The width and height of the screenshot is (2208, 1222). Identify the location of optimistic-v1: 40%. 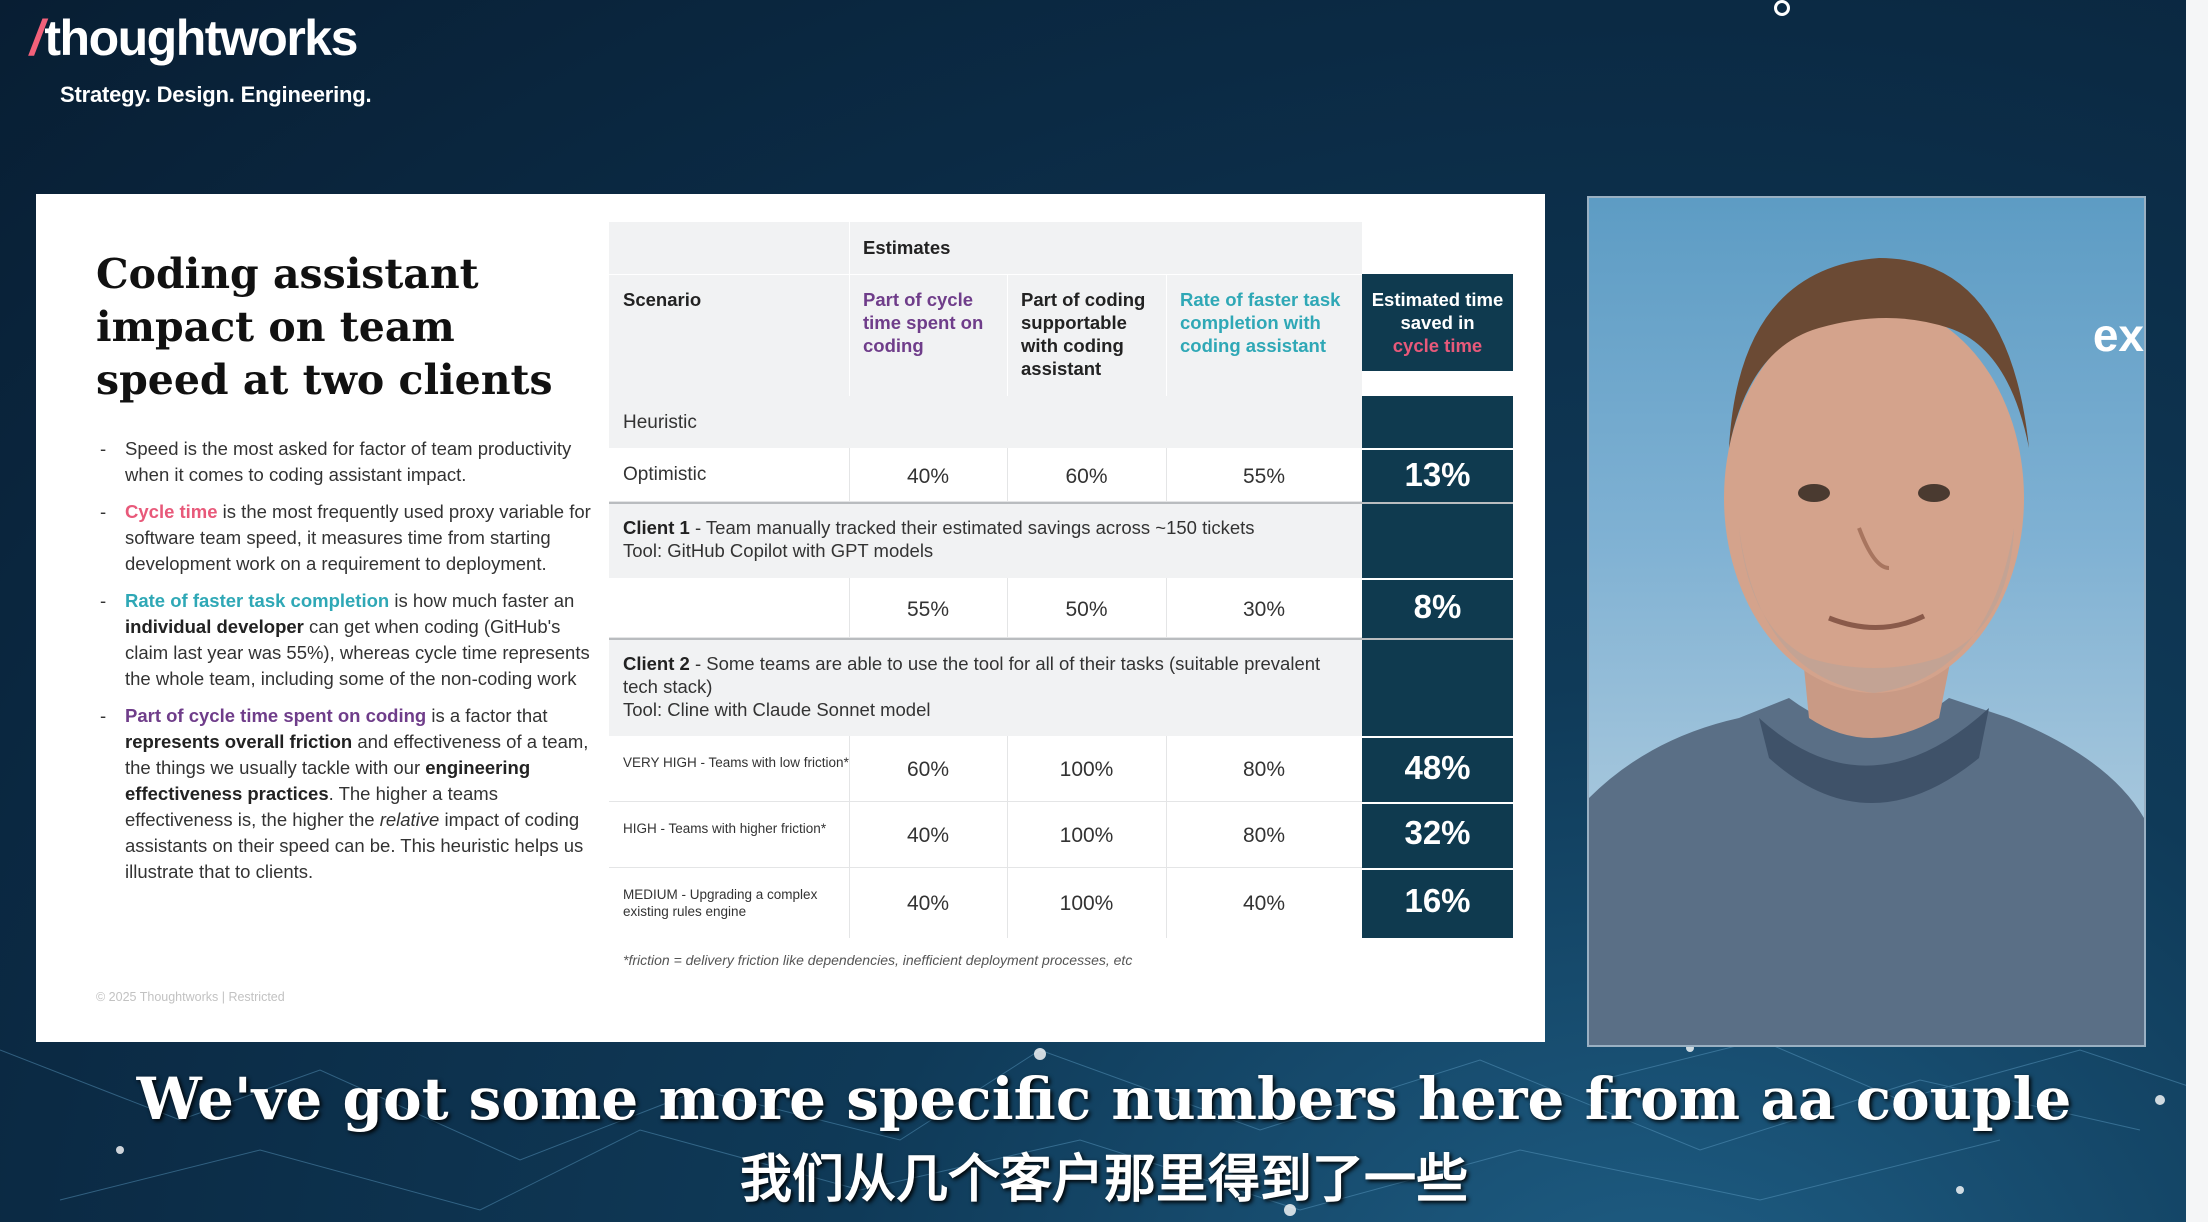
(928, 476).